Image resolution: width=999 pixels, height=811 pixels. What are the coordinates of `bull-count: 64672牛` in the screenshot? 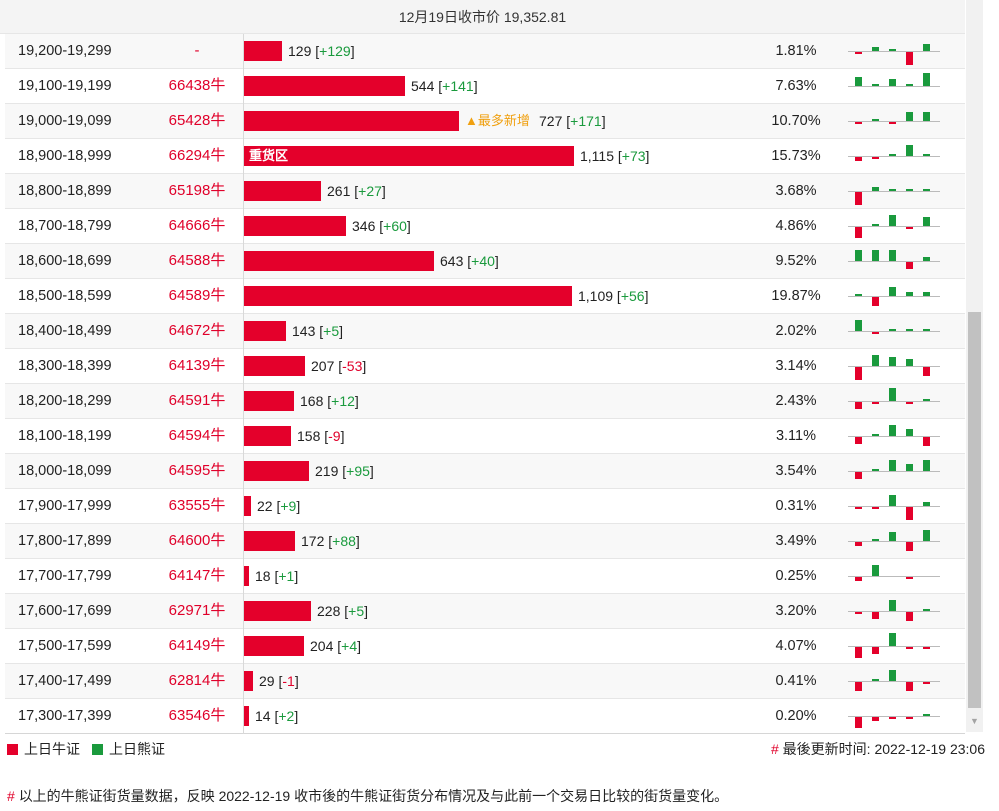 It's located at (197, 330).